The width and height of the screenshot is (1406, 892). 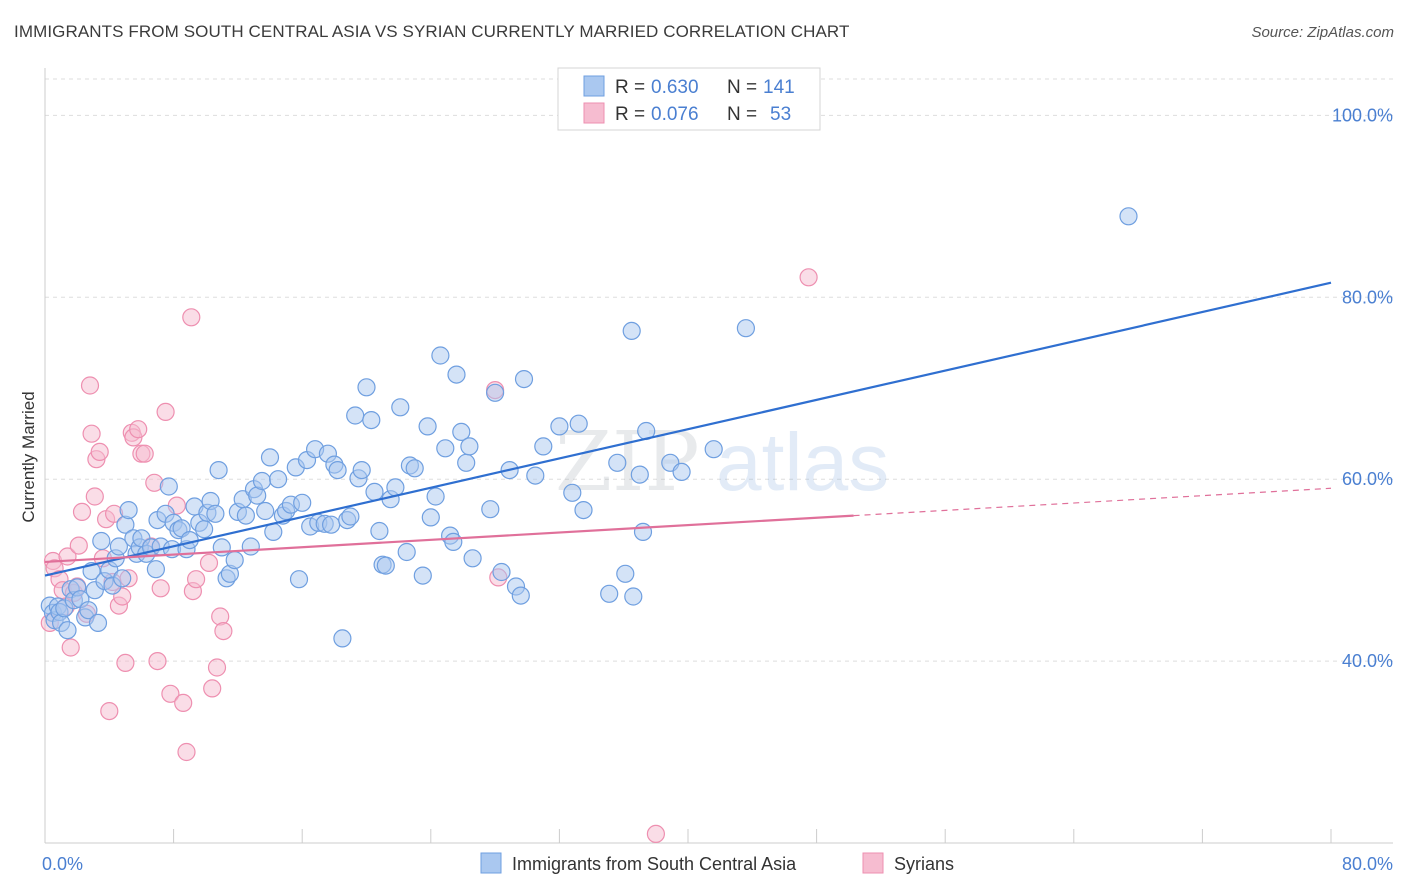 I want to click on y-tick-label-2: 60.0%, so click(x=1367, y=479).